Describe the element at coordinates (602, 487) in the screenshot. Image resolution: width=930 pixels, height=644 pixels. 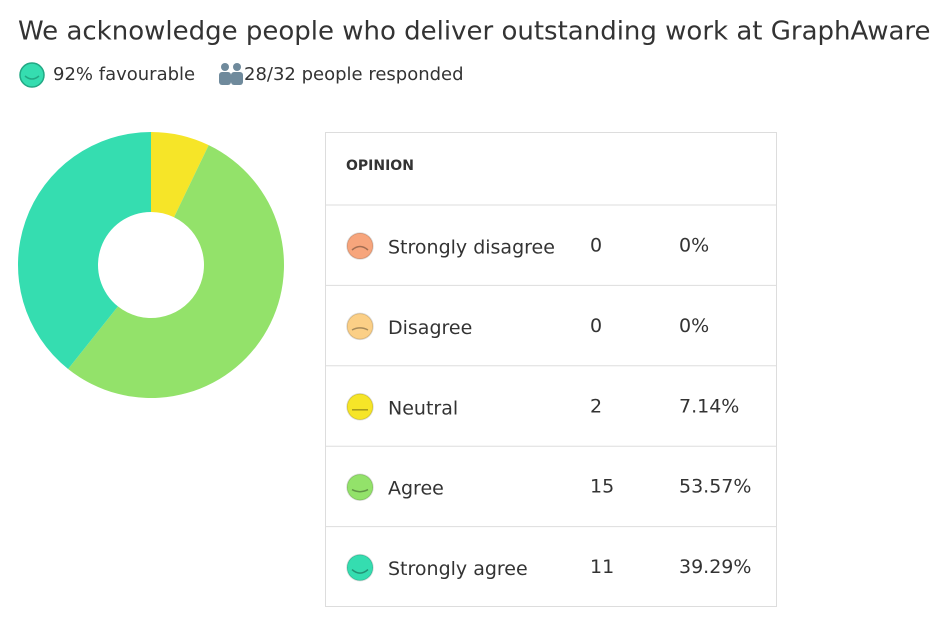
I see `opinion-count: 15` at that location.